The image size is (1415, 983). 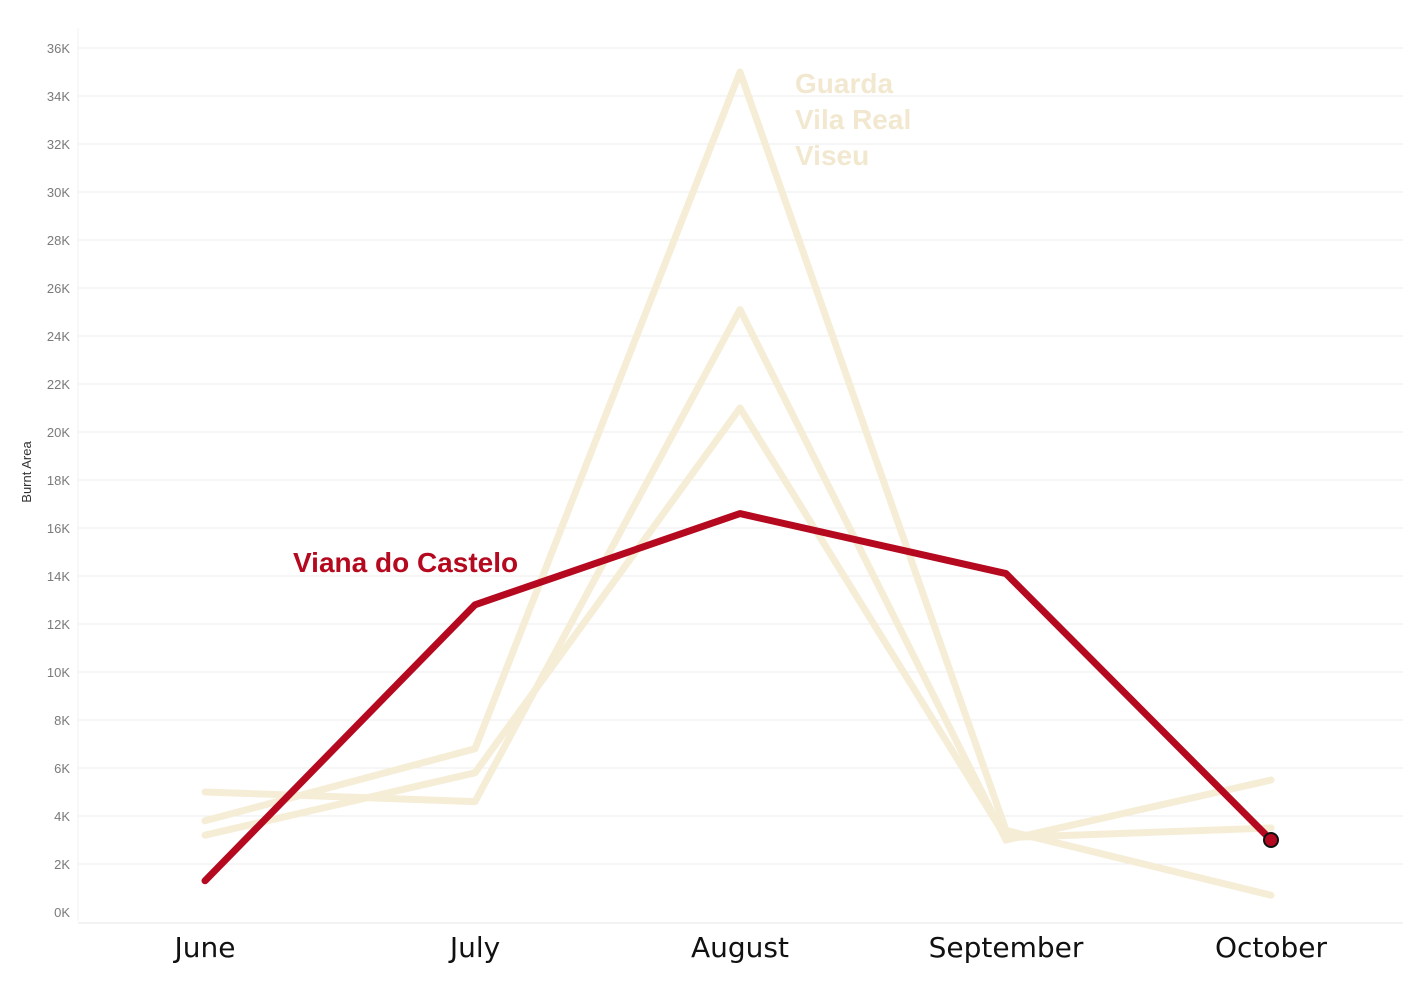 What do you see at coordinates (1006, 947) in the screenshot?
I see `x-tick-label: September` at bounding box center [1006, 947].